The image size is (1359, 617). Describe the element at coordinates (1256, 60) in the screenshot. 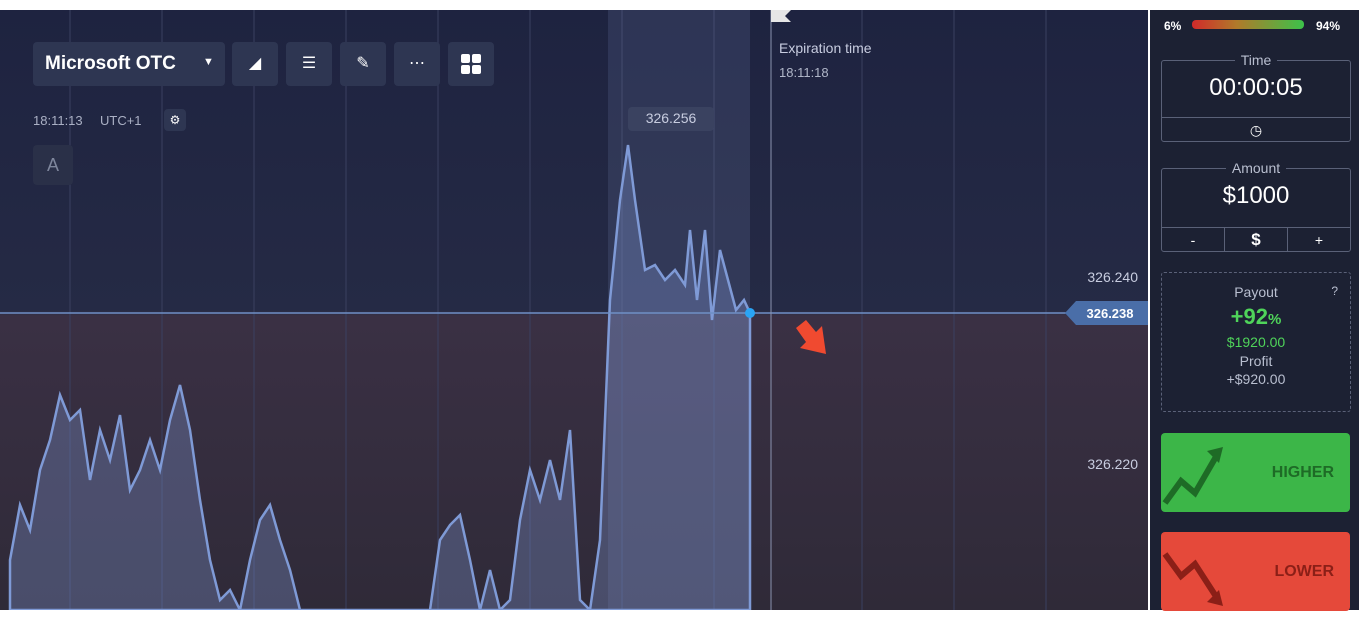

I see `time-label: Time` at that location.